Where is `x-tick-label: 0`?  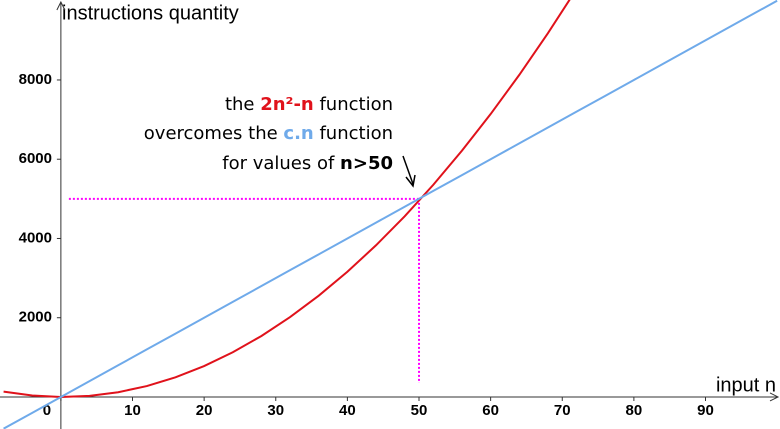 x-tick-label: 0 is located at coordinates (47, 410).